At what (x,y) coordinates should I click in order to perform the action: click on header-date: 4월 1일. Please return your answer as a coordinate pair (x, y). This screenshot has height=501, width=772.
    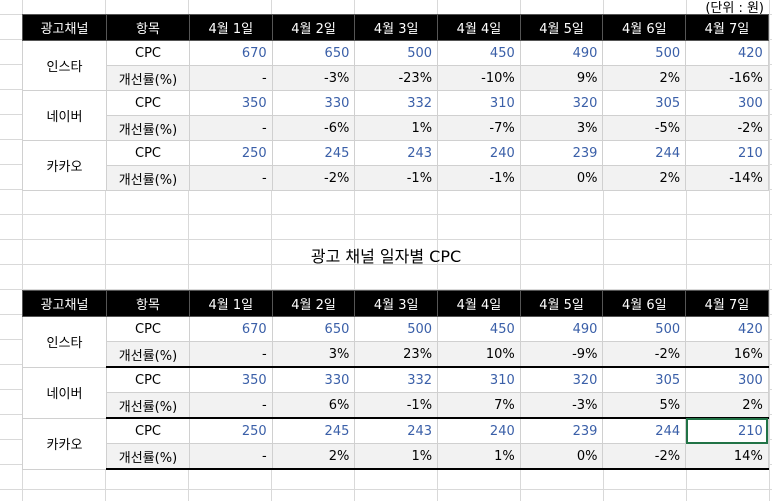
    Looking at the image, I should click on (231, 27).